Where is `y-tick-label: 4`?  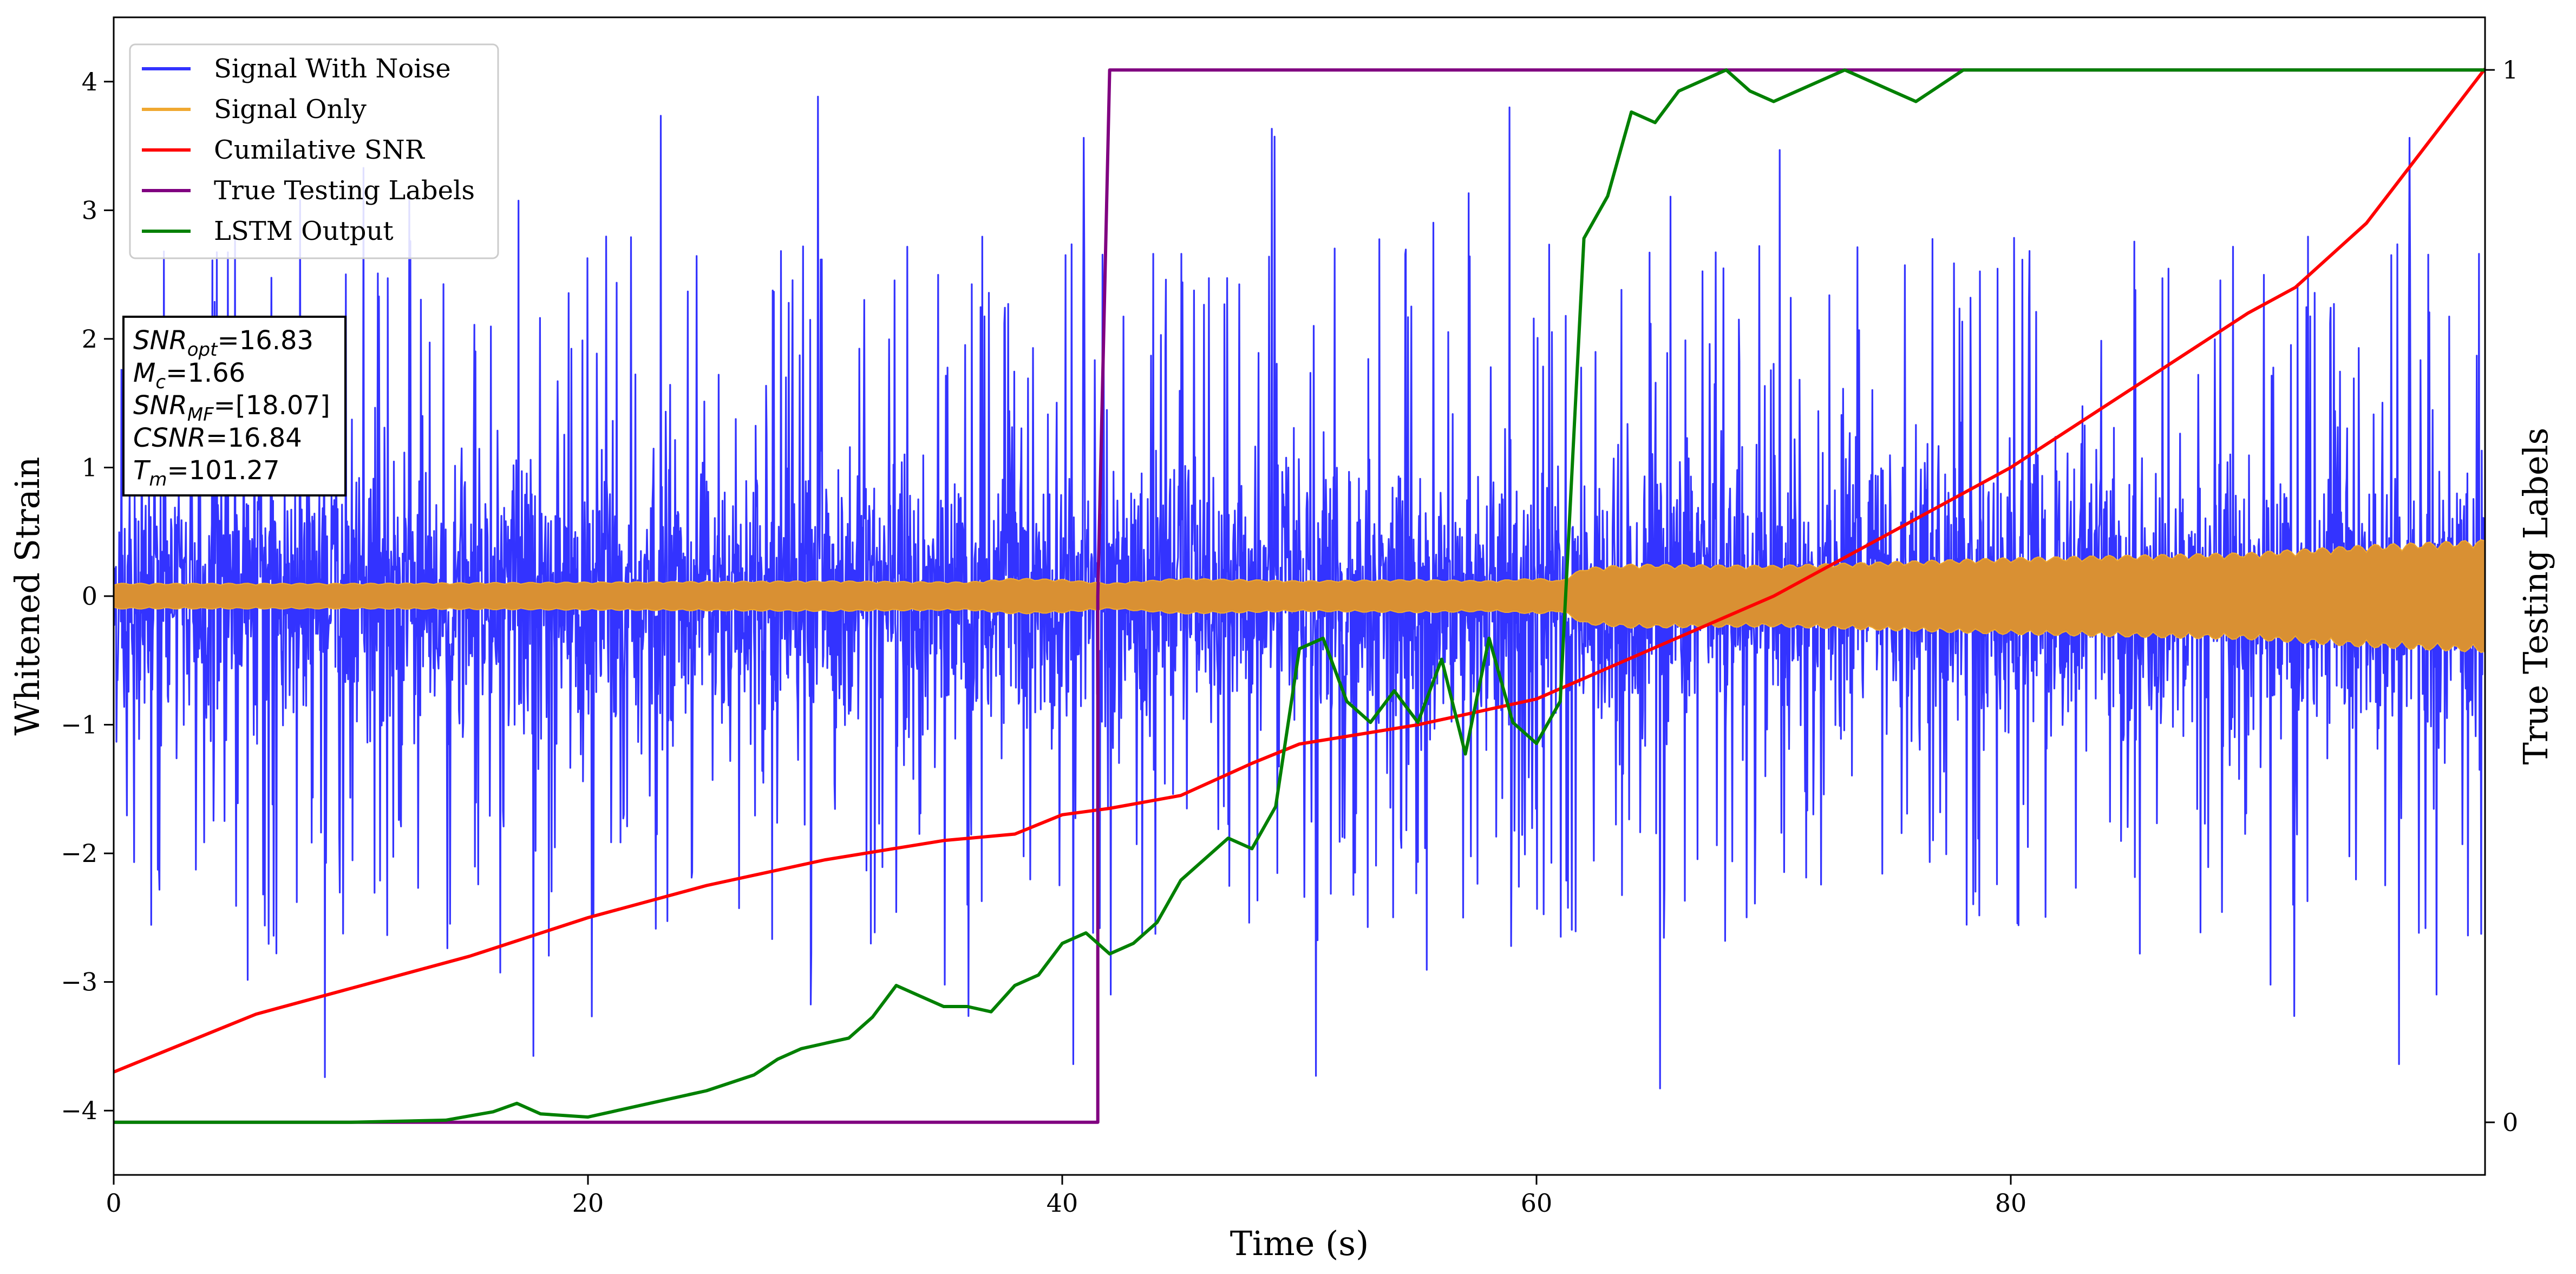
y-tick-label: 4 is located at coordinates (90, 81).